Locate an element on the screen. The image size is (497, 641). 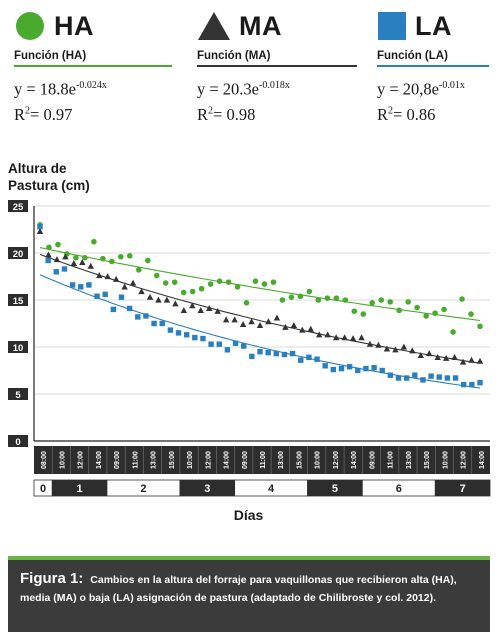
y-ticks: 0 5 10 15 20 25 is located at coordinates (18, 324).